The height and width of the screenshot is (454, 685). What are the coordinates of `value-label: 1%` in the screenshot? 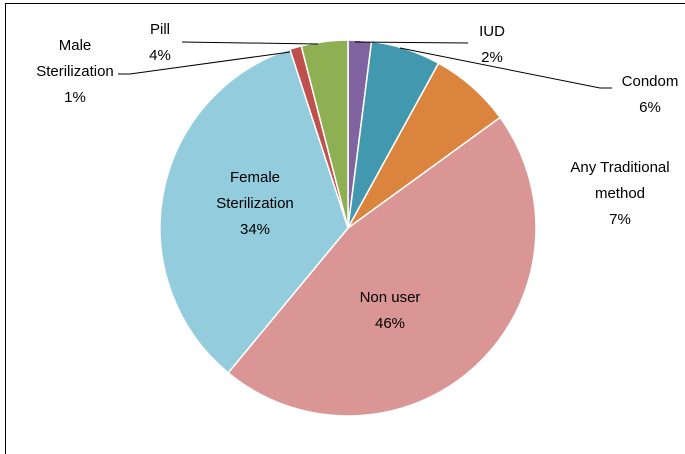 It's located at (75, 97).